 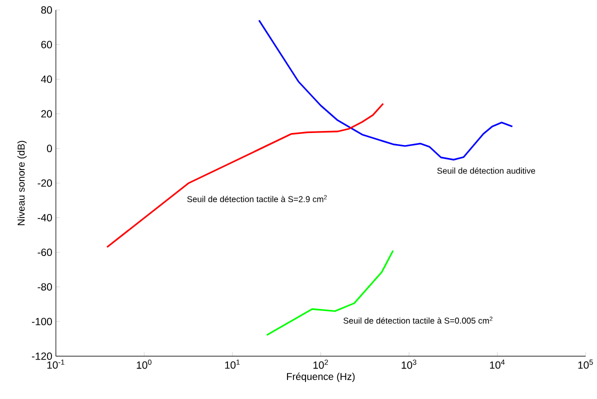 What do you see at coordinates (409, 364) in the screenshot?
I see `x-tick-label: 10$^{3}$` at bounding box center [409, 364].